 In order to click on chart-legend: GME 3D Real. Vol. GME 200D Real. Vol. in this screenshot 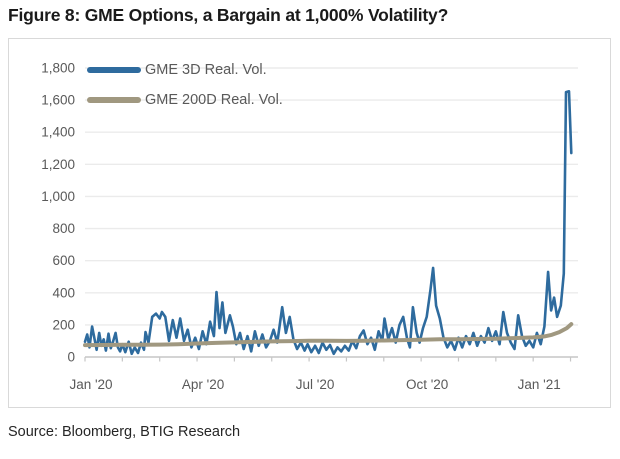, I will do `click(185, 85)`.